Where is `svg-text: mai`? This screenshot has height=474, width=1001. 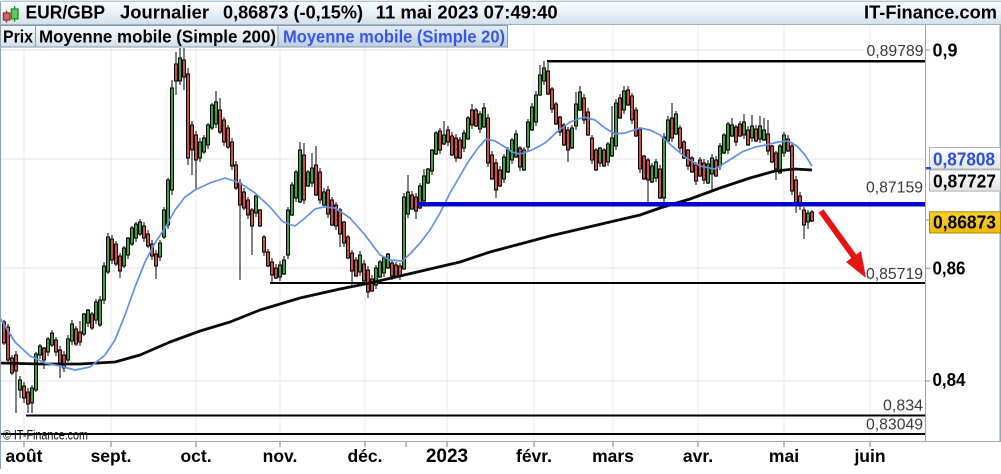 svg-text: mai is located at coordinates (784, 456).